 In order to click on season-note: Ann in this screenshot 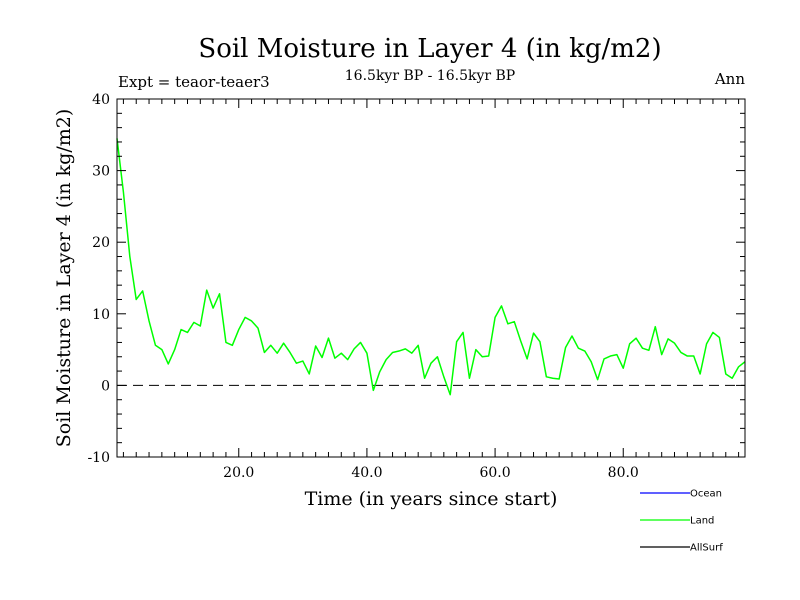, I will do `click(729, 79)`.